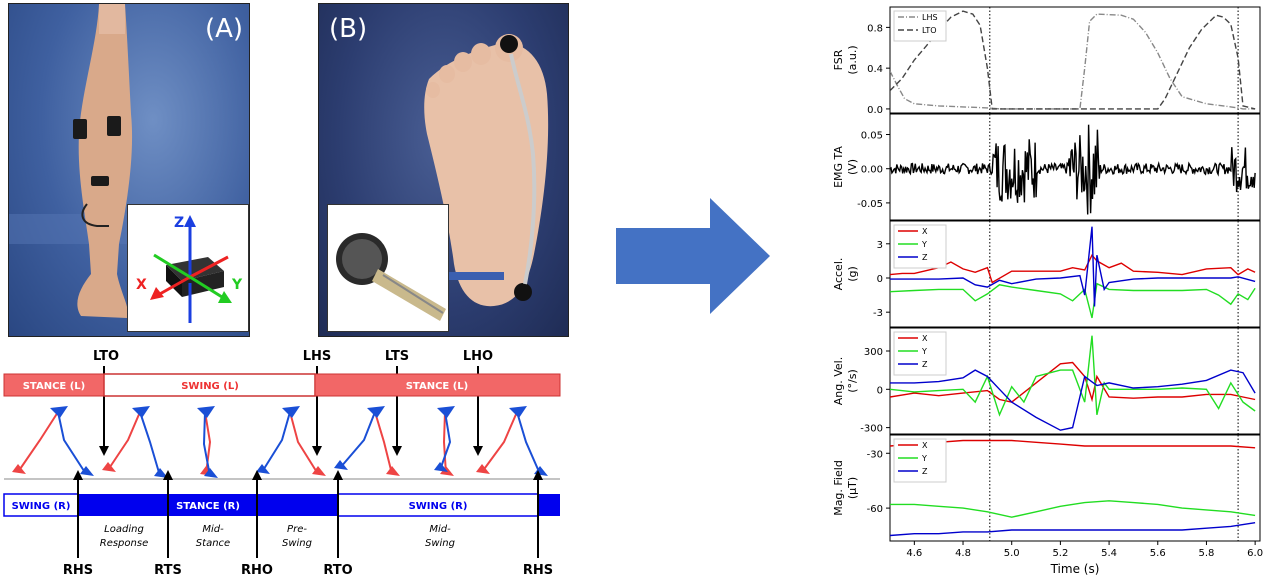 Image resolution: width=1268 pixels, height=577 pixels. What do you see at coordinates (440, 536) in the screenshot?
I see `phase-mid-swing: Mid-Swing` at bounding box center [440, 536].